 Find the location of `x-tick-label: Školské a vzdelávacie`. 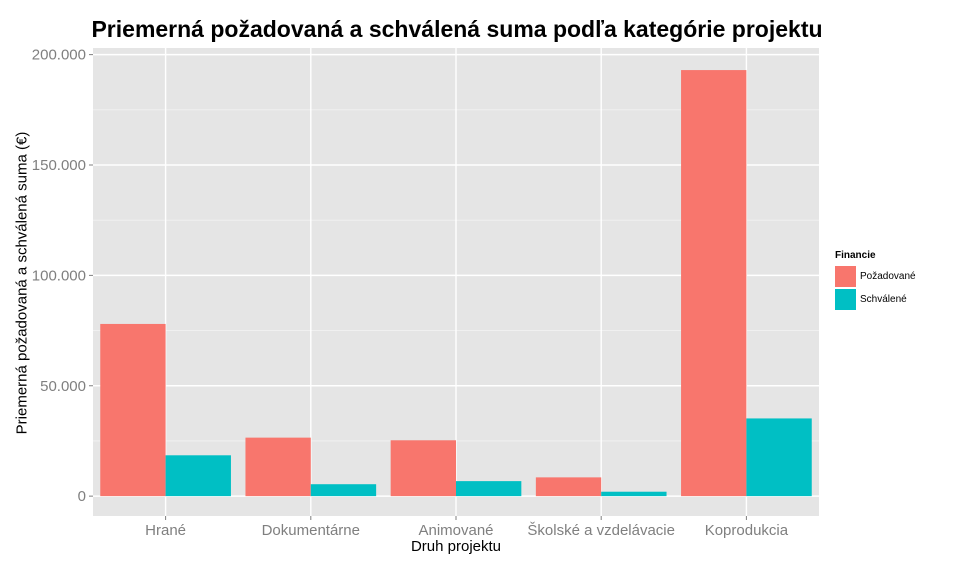

x-tick-label: Školské a vzdelávacie is located at coordinates (601, 530).